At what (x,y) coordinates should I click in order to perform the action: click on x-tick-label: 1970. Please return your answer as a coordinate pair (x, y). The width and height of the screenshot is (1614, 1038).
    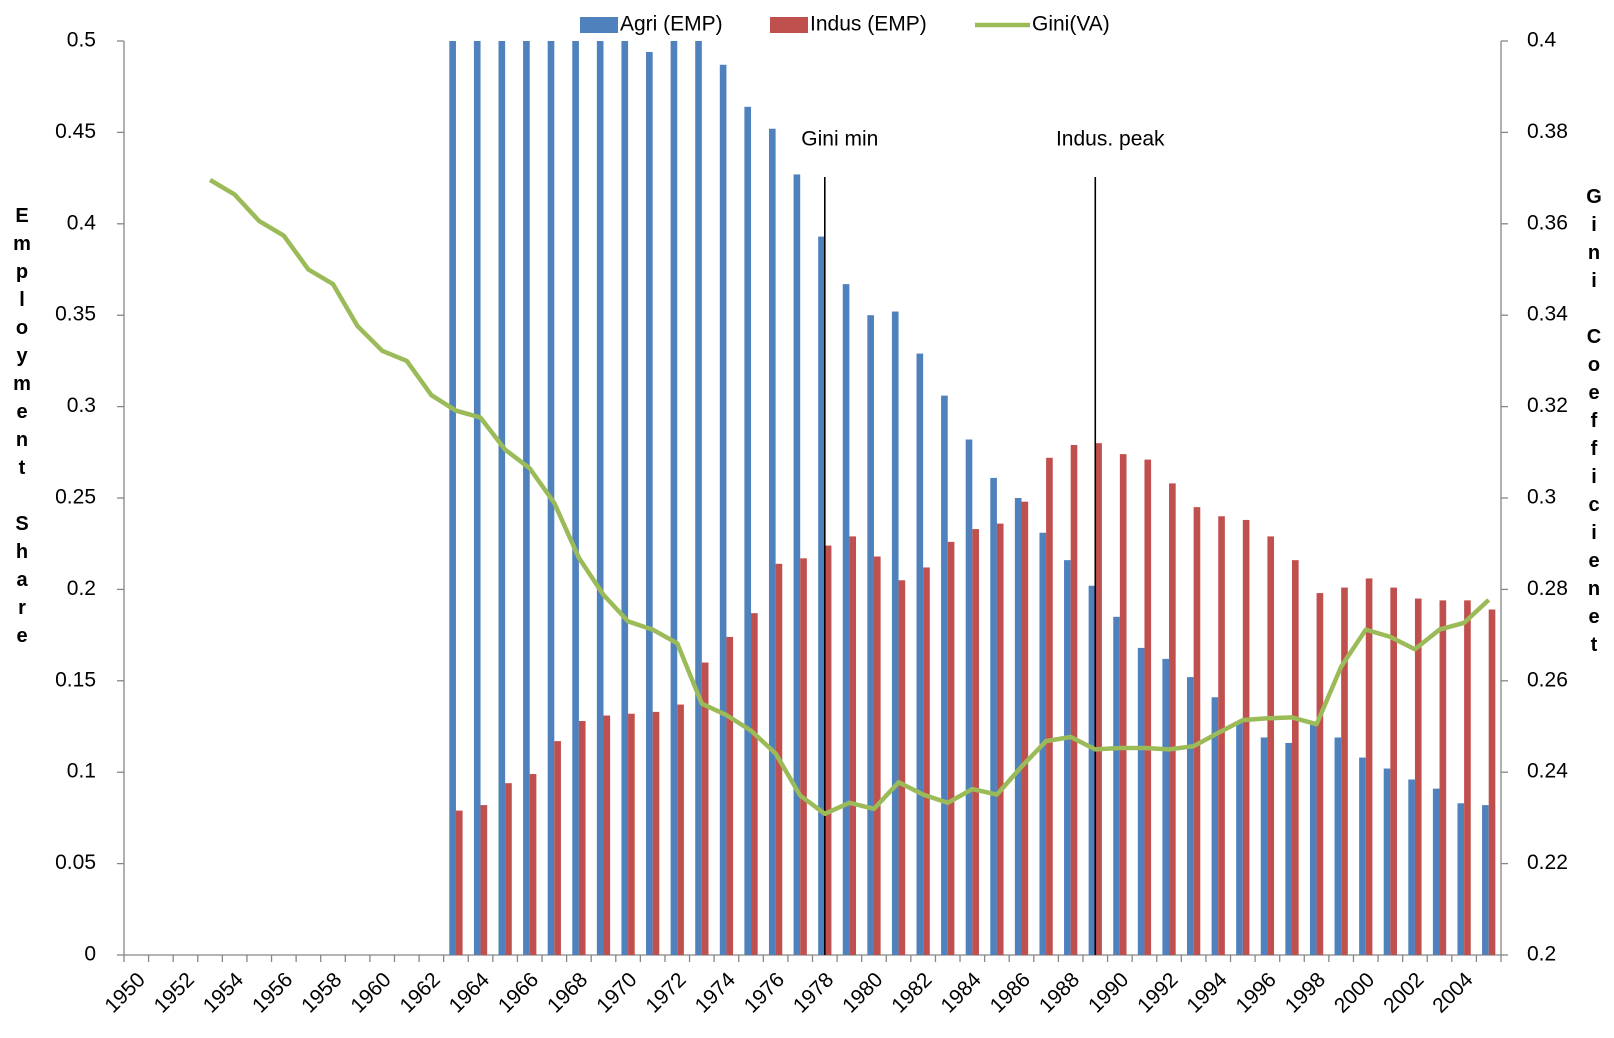
    Looking at the image, I should click on (616, 992).